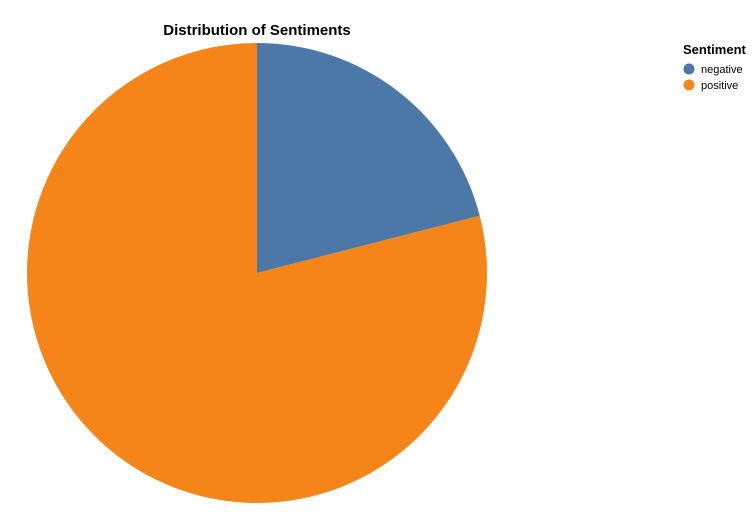 This screenshot has height=515, width=754. I want to click on pie-slice-negative, so click(368, 158).